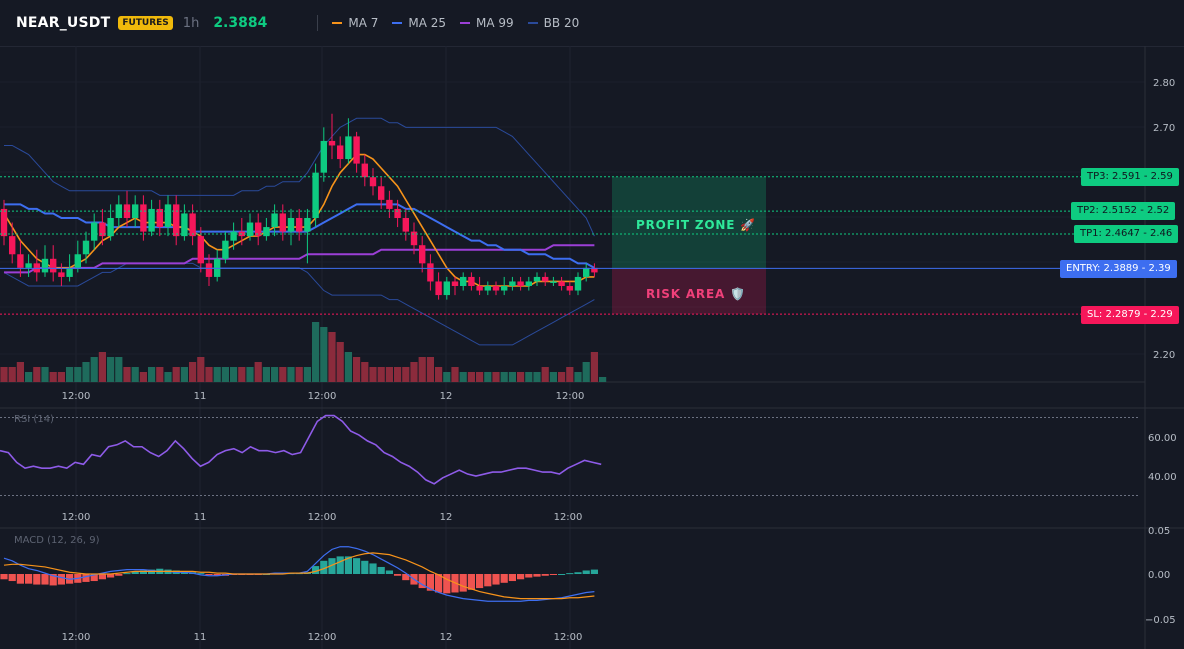 The image size is (1184, 649). Describe the element at coordinates (1130, 177) in the screenshot. I see `tp3-tag: TP3: 2.591 - 2.59` at that location.